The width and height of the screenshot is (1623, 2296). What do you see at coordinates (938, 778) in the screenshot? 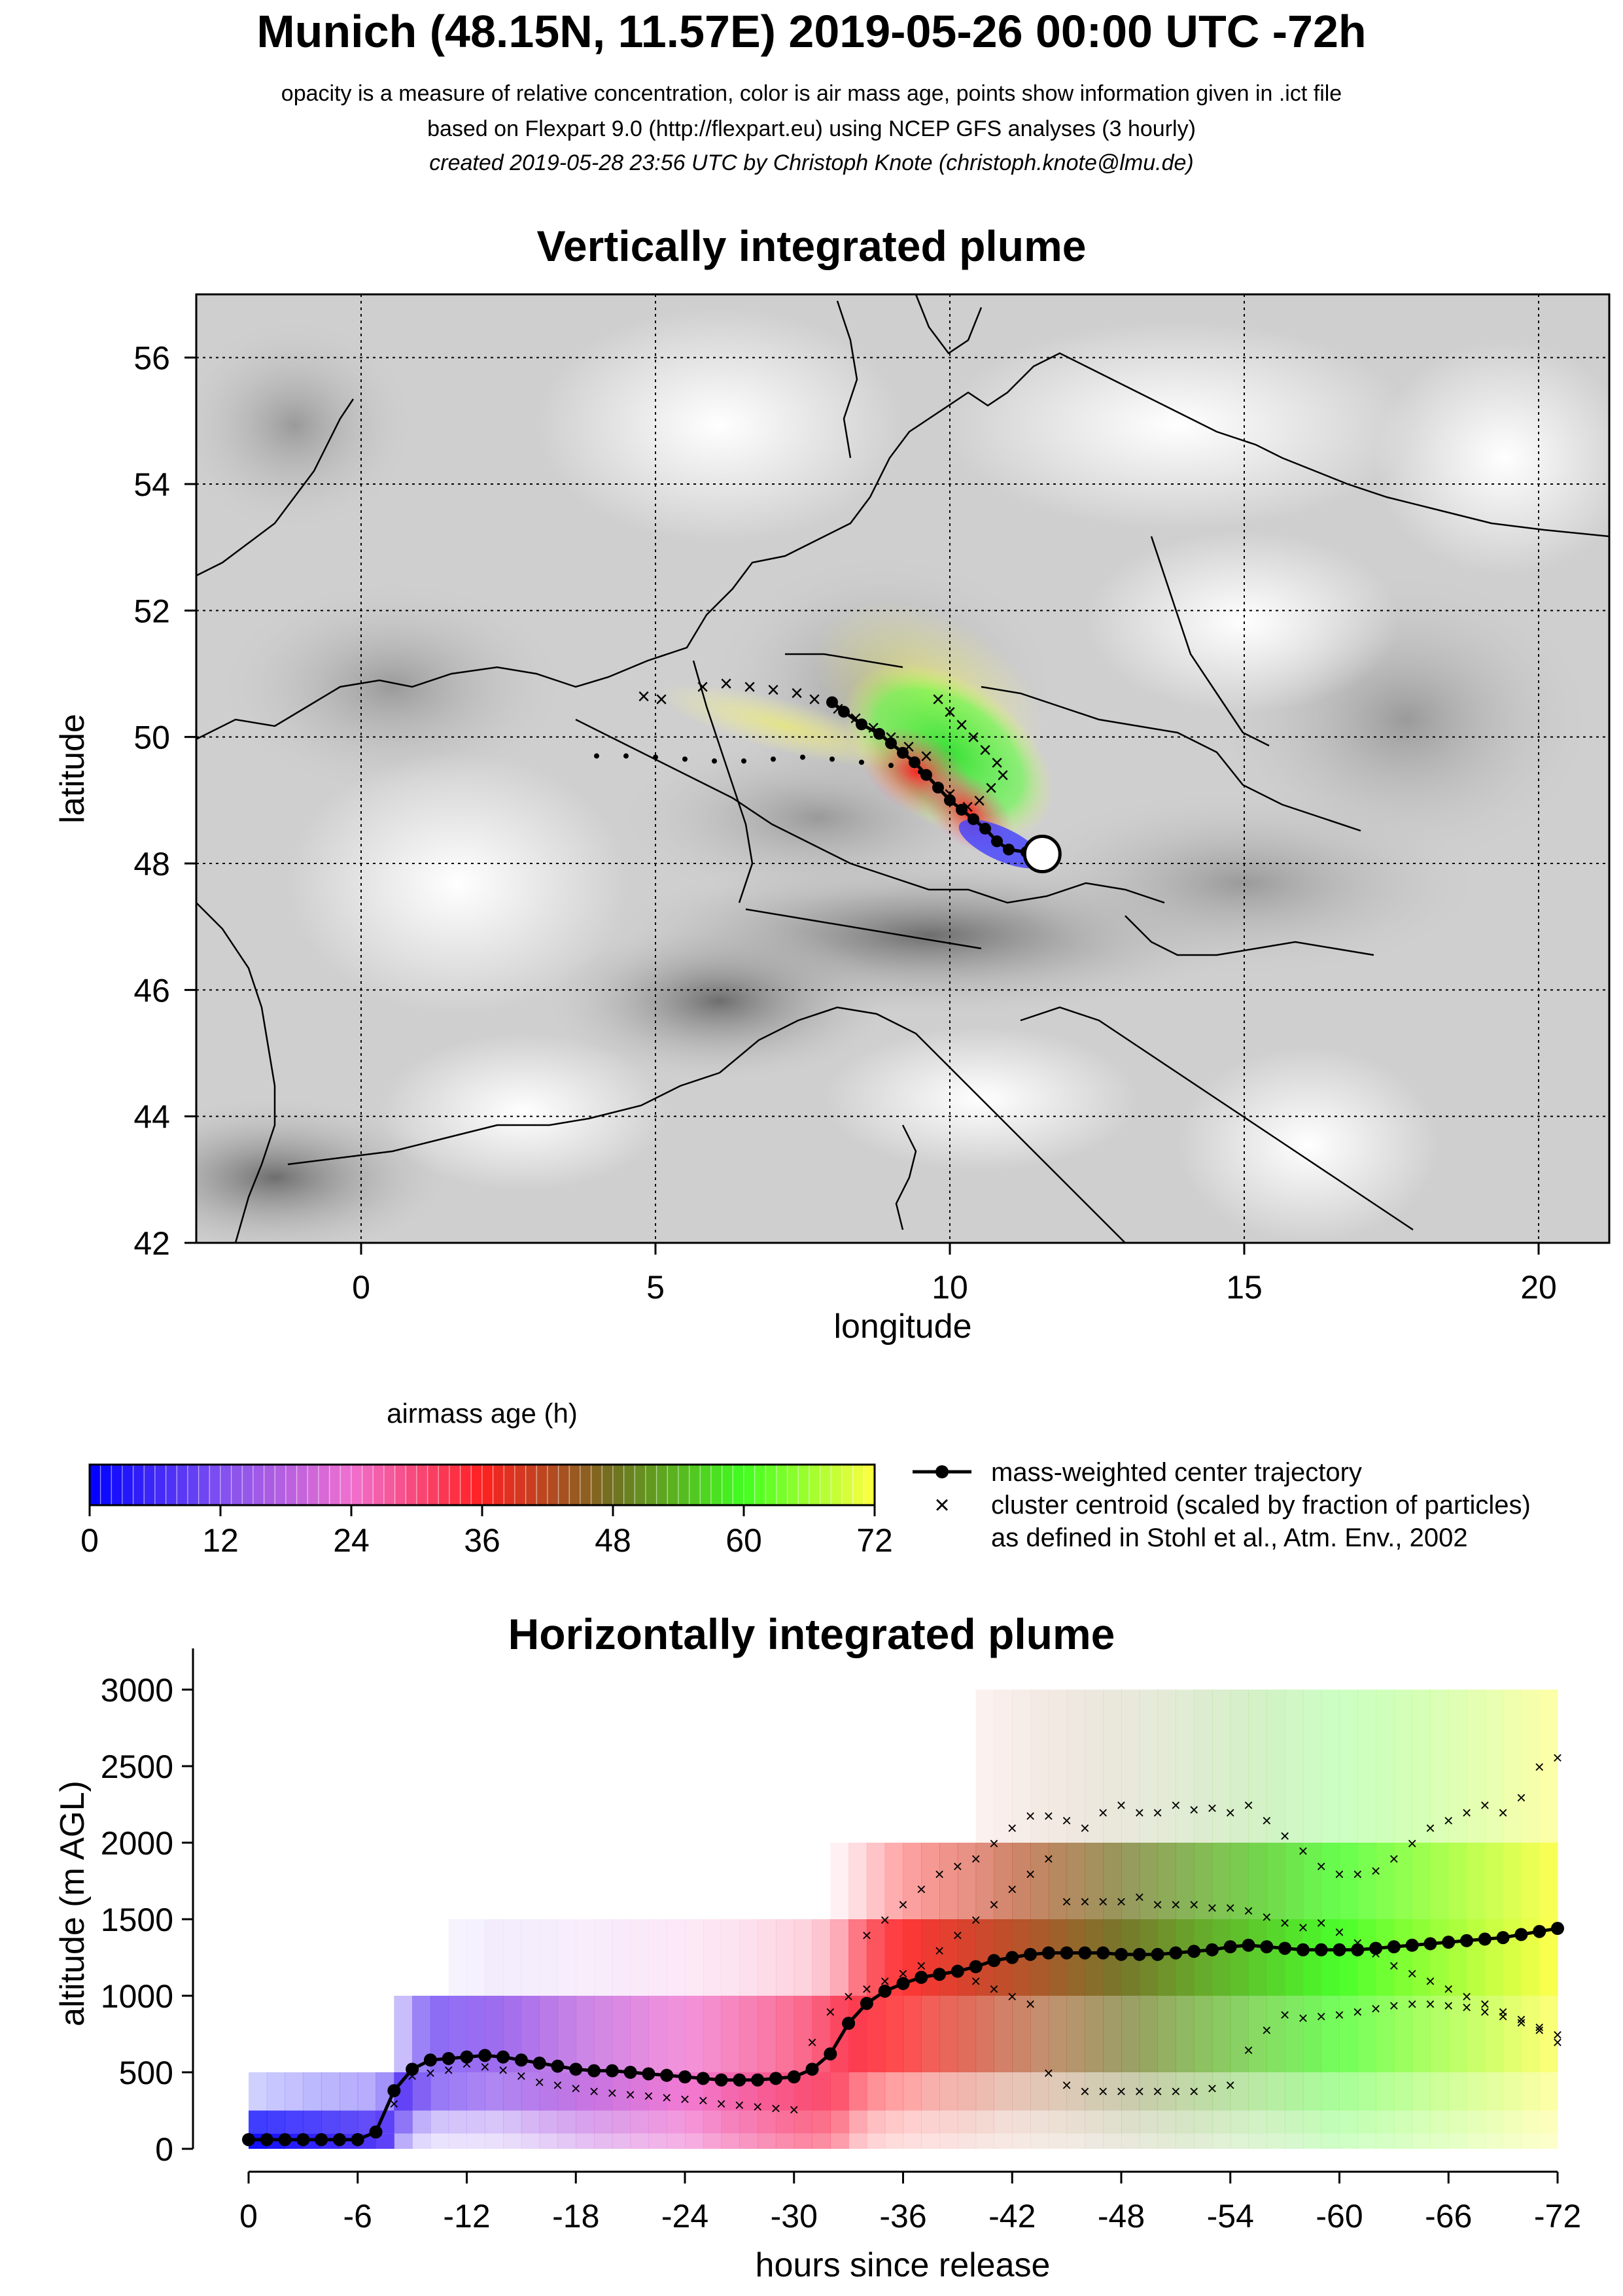
I see `map-center-trajectory-points` at bounding box center [938, 778].